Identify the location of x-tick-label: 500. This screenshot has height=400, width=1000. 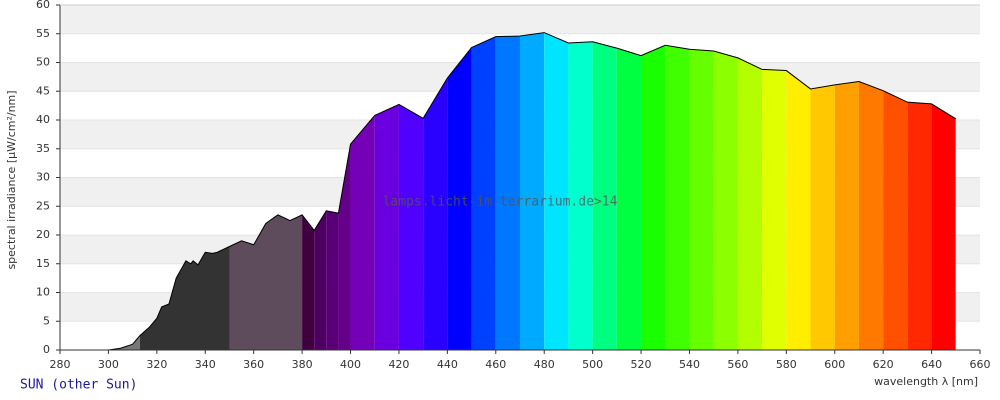
(592, 364).